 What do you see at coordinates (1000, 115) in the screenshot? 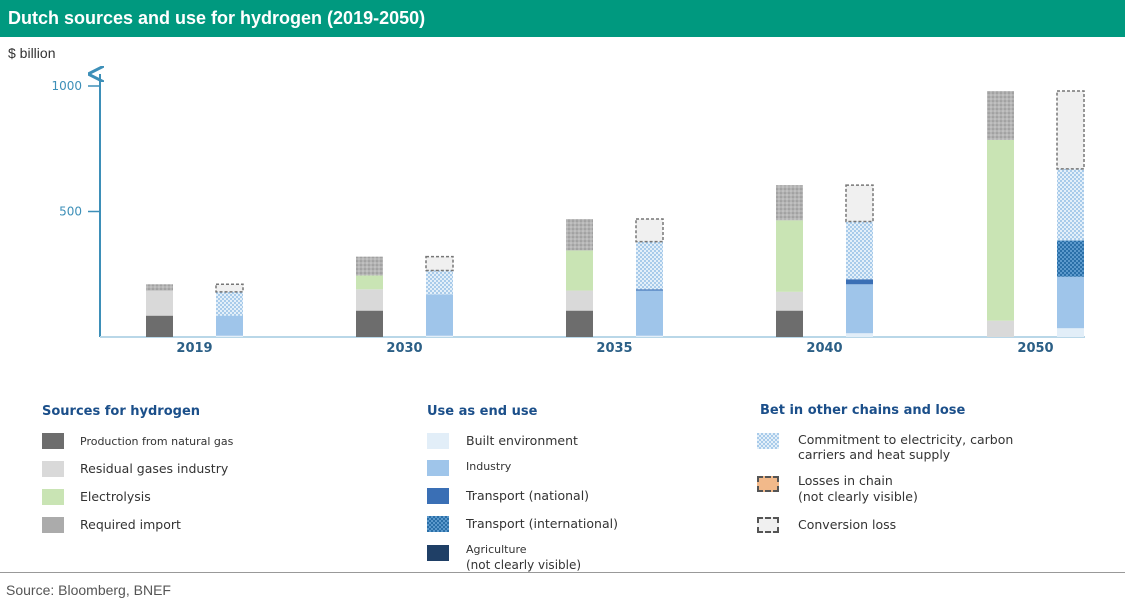
I see `source-bar-2050-required-import` at bounding box center [1000, 115].